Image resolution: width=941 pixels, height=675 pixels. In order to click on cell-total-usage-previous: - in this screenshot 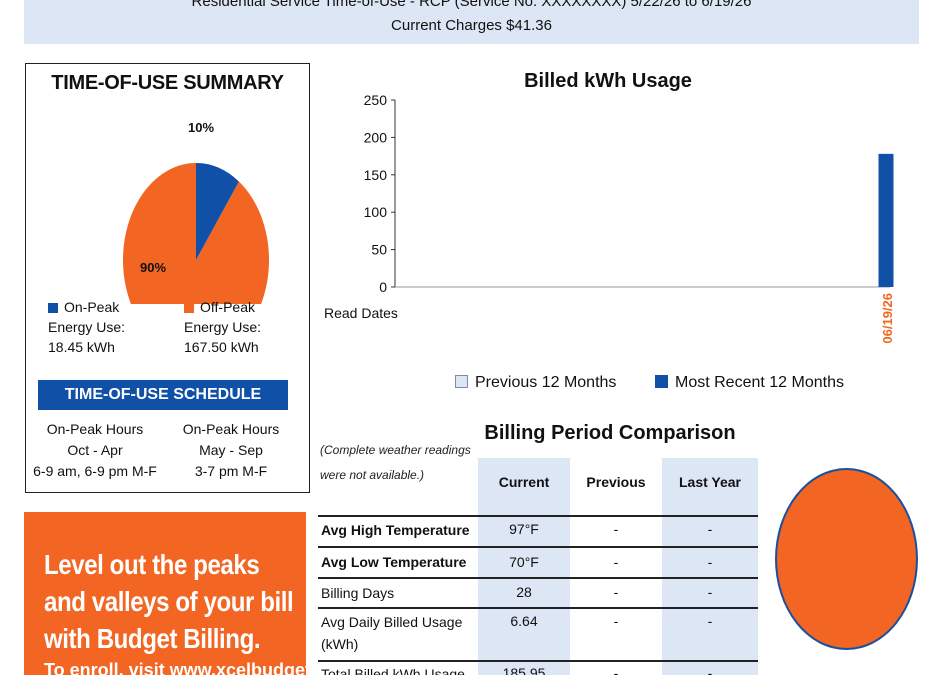, I will do `click(616, 670)`.